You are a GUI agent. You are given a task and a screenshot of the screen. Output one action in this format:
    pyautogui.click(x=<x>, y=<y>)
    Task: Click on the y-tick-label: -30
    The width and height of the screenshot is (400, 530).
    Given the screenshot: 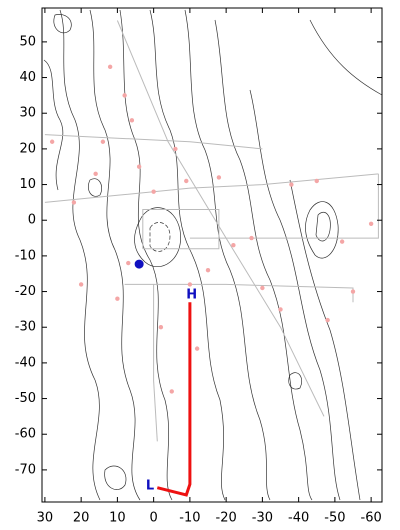 What is the action you would take?
    pyautogui.click(x=25, y=327)
    